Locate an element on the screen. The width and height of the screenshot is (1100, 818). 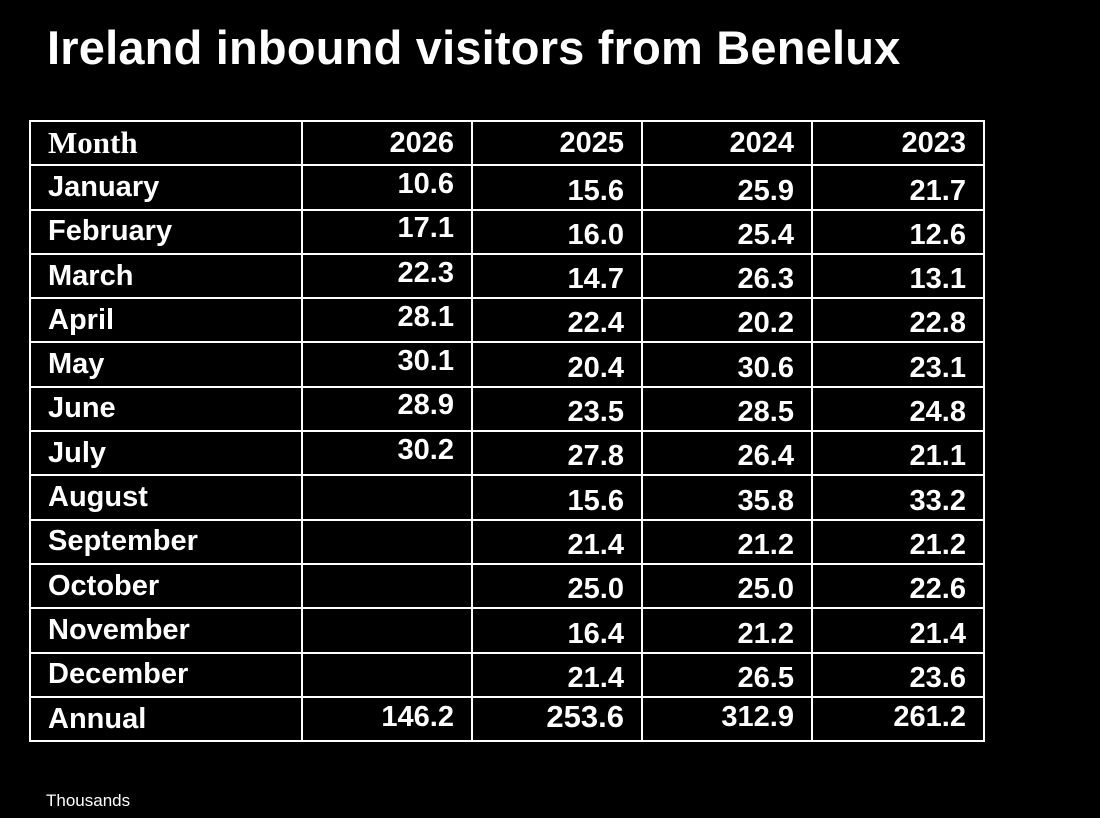
cell-2023: 21.1 is located at coordinates (898, 453).